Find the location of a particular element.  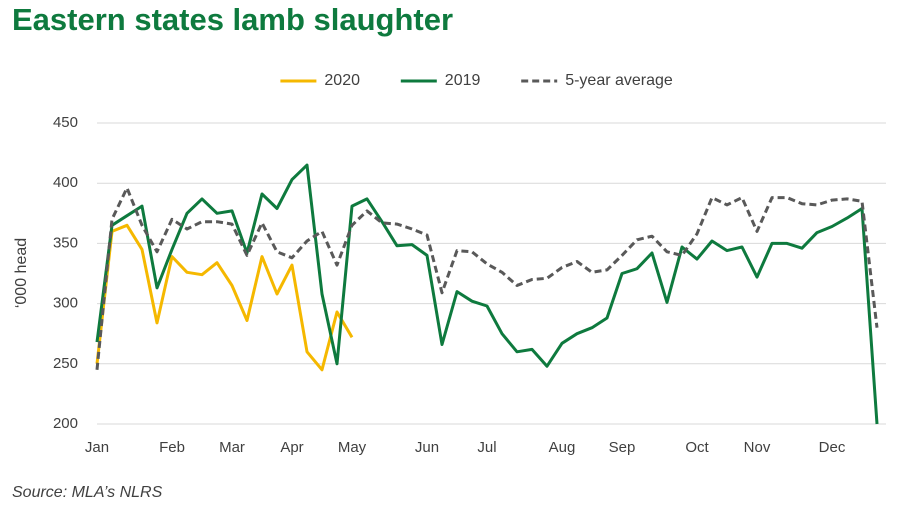

x-tick-label: Feb is located at coordinates (172, 447).